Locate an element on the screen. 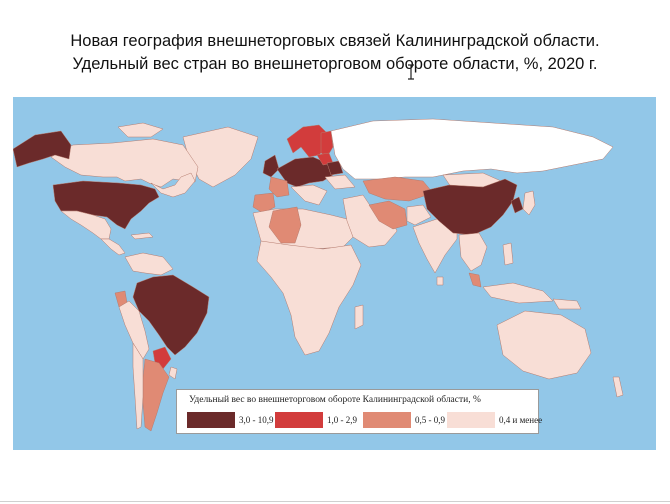 The width and height of the screenshot is (670, 504). legend-label-4: 0,4 и менее is located at coordinates (521, 420).